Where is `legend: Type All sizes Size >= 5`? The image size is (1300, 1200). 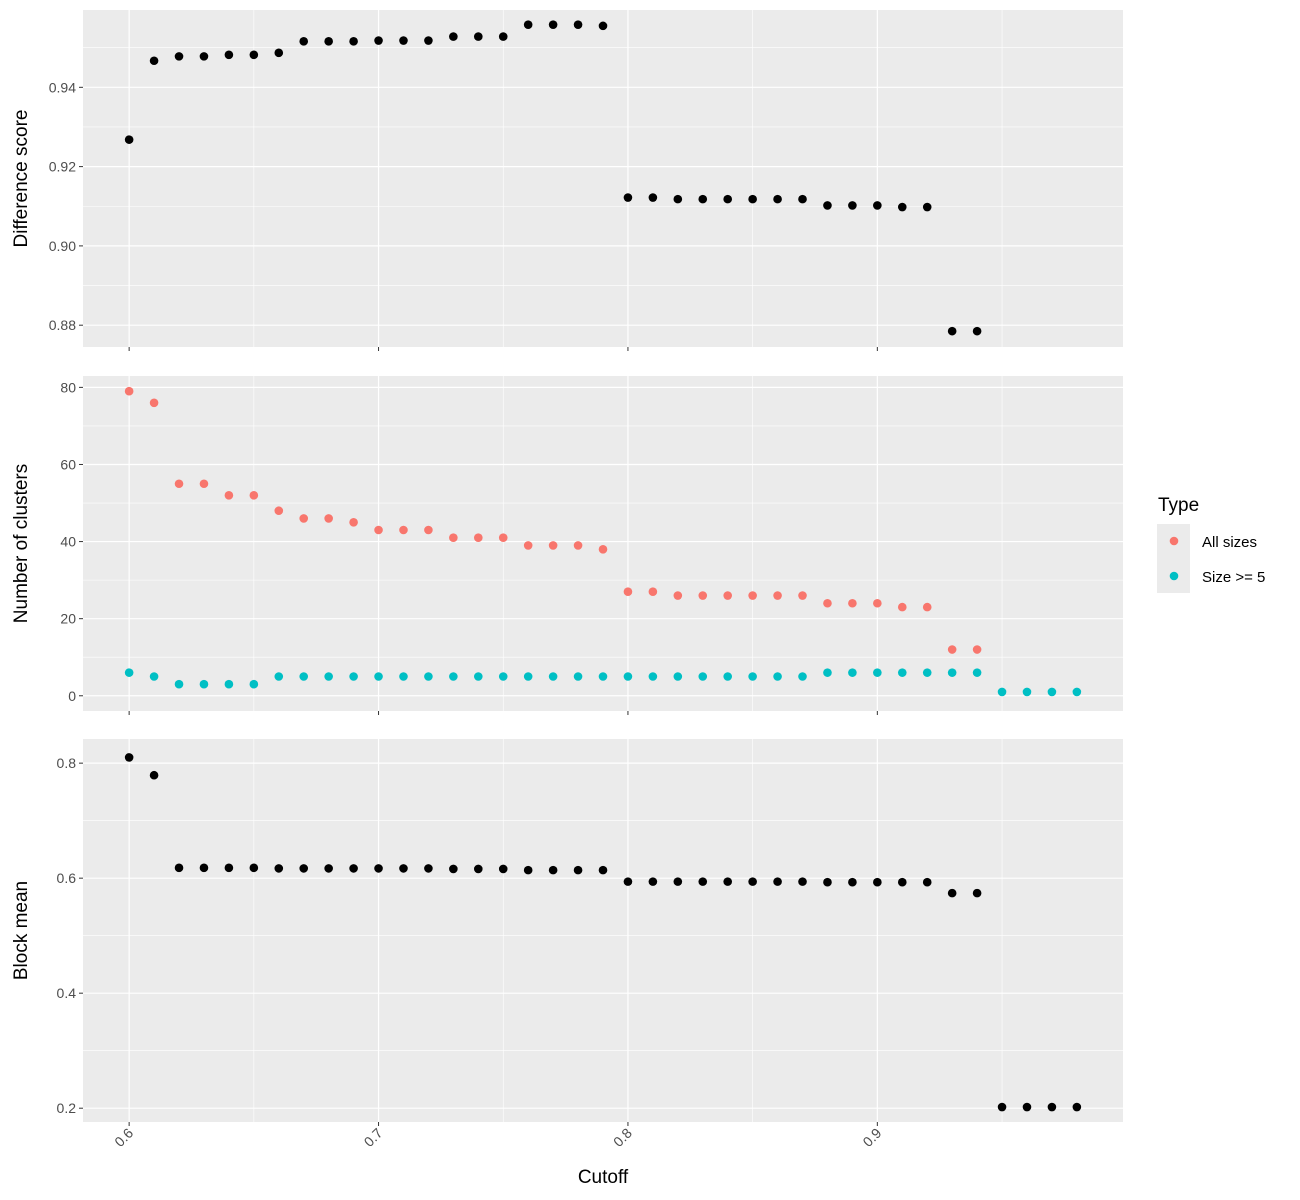
legend: Type All sizes Size >= 5 is located at coordinates (1211, 544).